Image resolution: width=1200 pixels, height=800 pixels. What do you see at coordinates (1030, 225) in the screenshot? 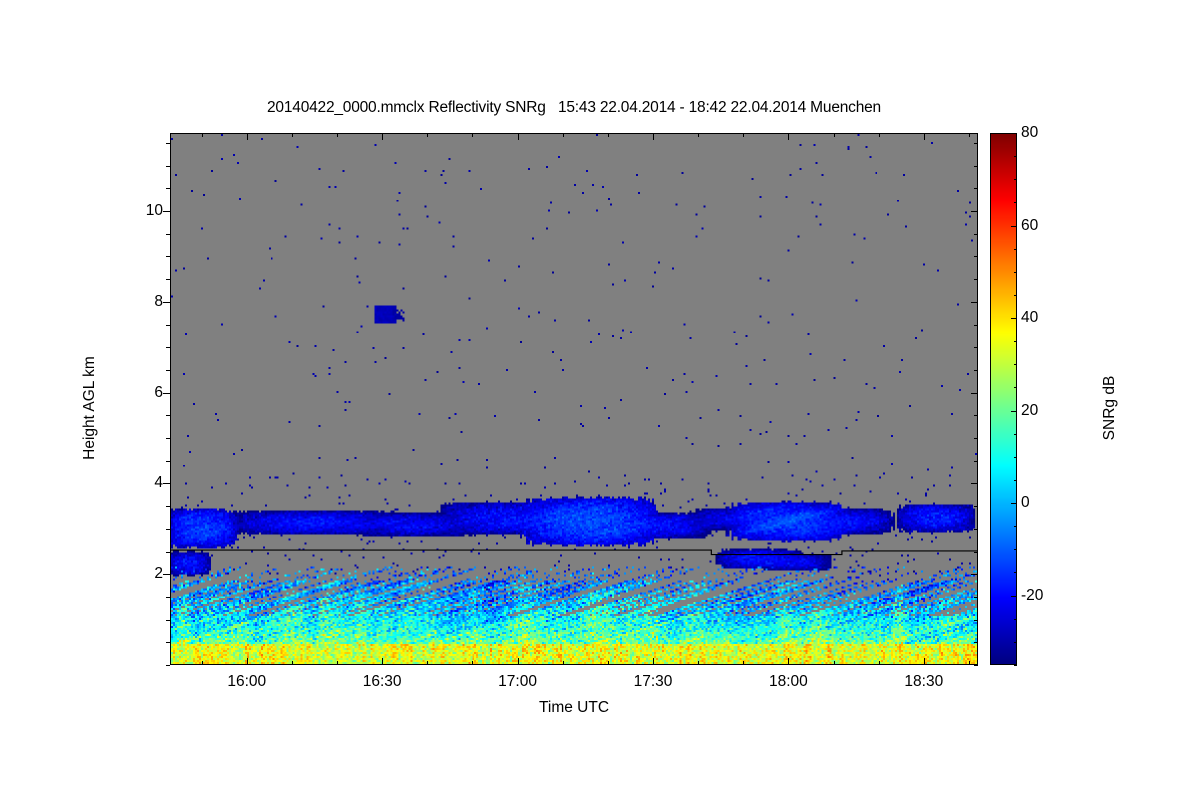
I see `colorbar-tick-label: 60` at bounding box center [1030, 225].